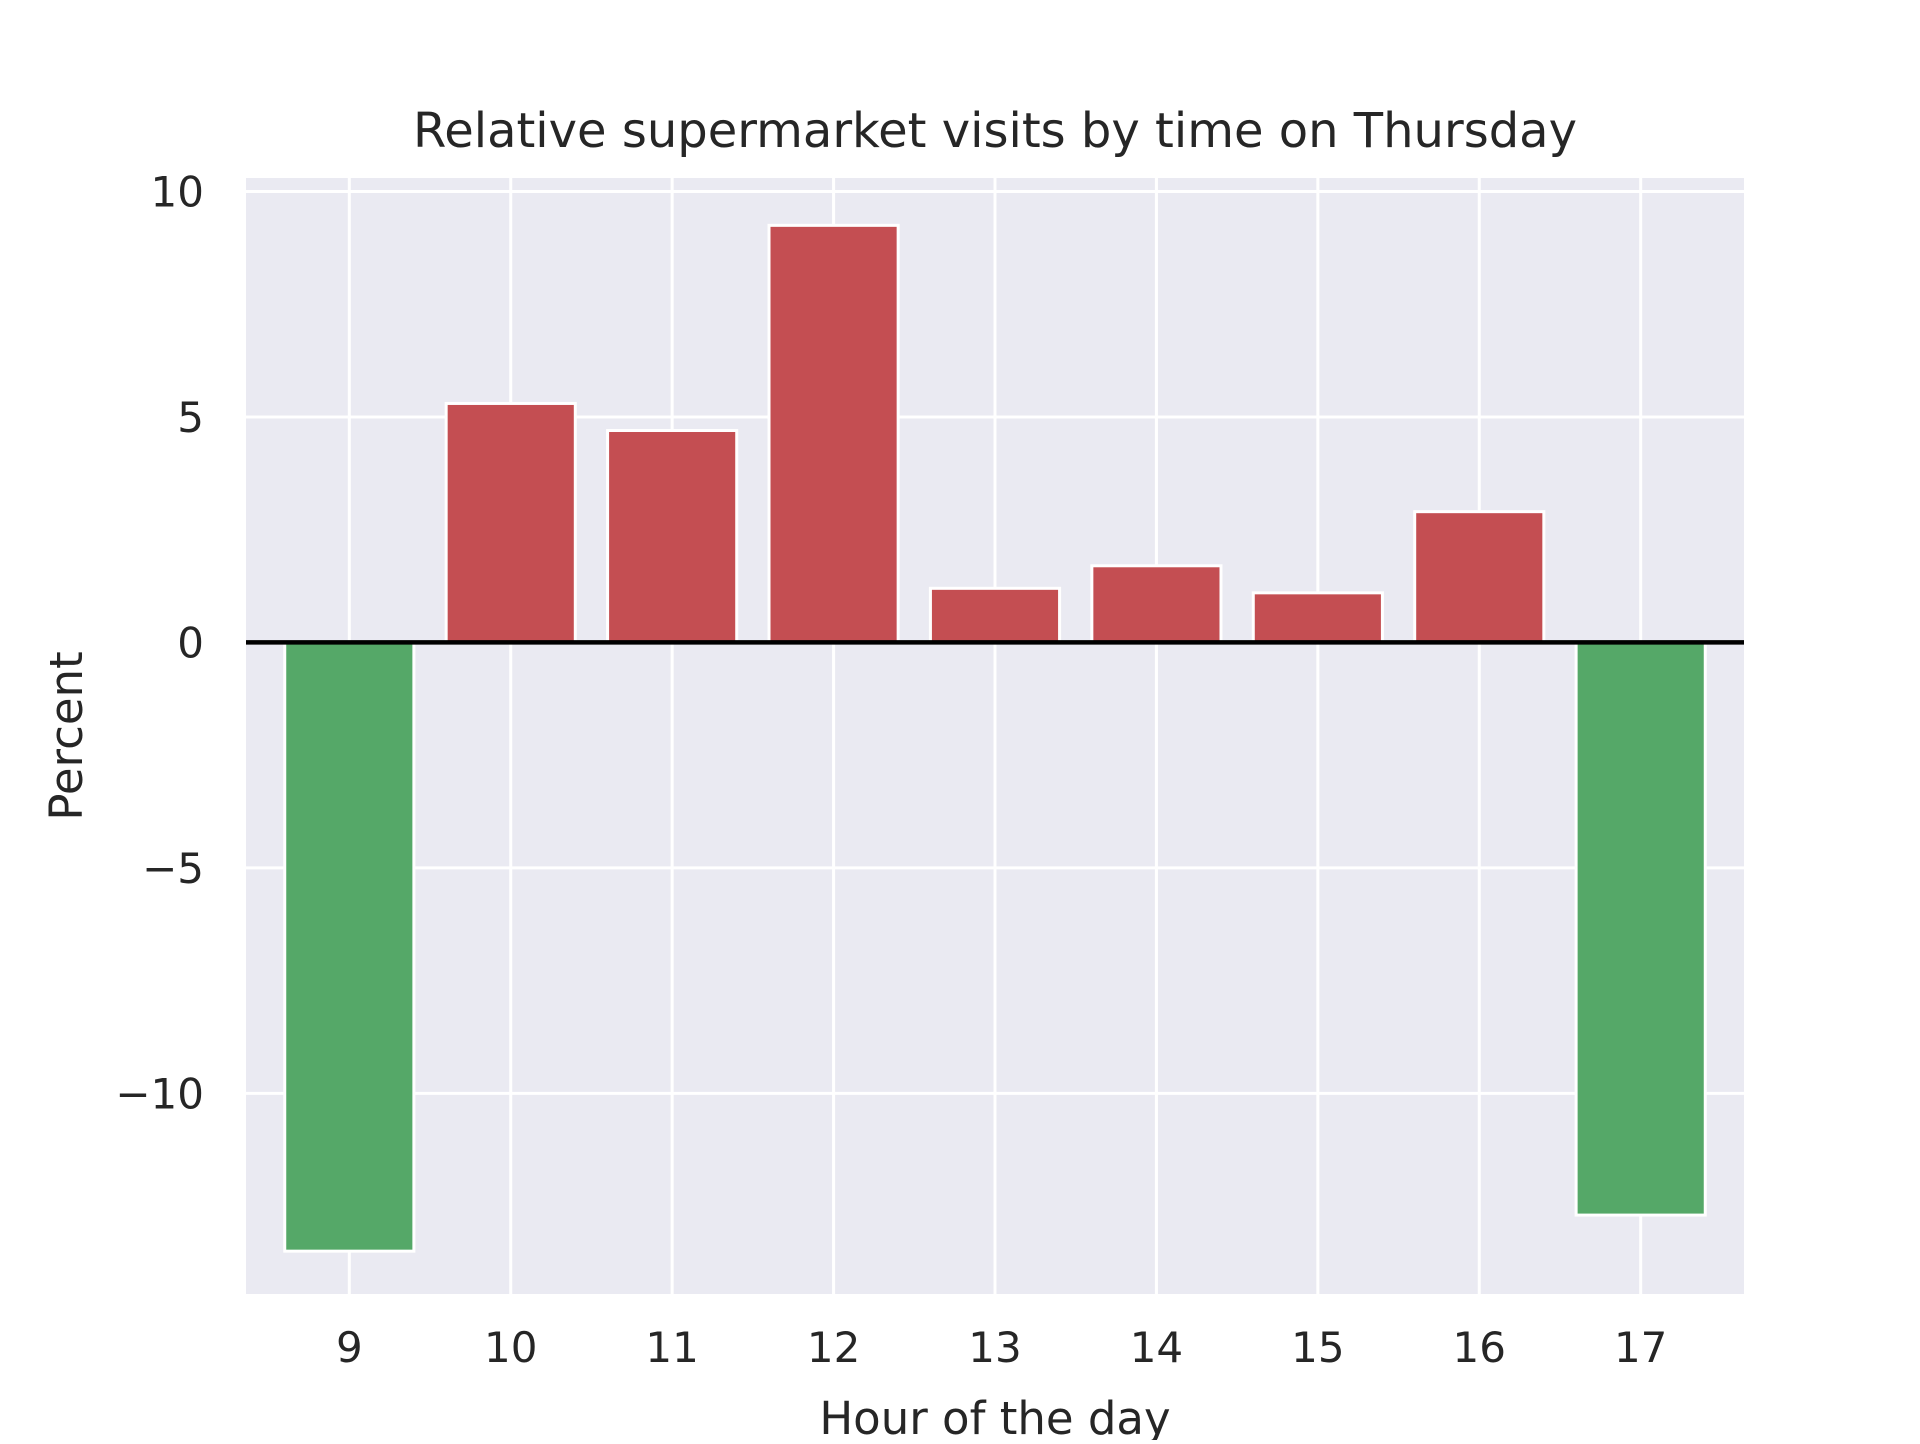  I want to click on x-axis-title: Hour of the day, so click(994, 1416).